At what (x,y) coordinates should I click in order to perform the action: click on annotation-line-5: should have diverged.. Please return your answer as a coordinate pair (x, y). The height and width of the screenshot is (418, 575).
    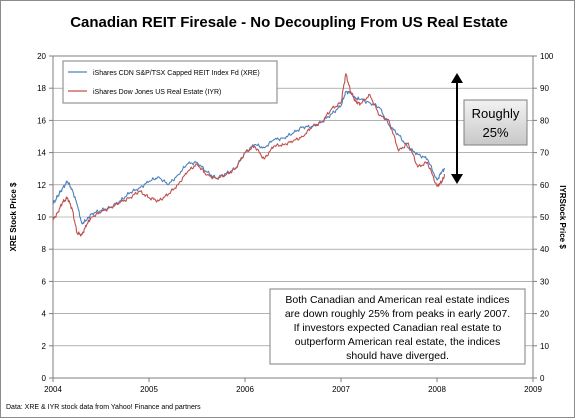
    Looking at the image, I should click on (397, 356).